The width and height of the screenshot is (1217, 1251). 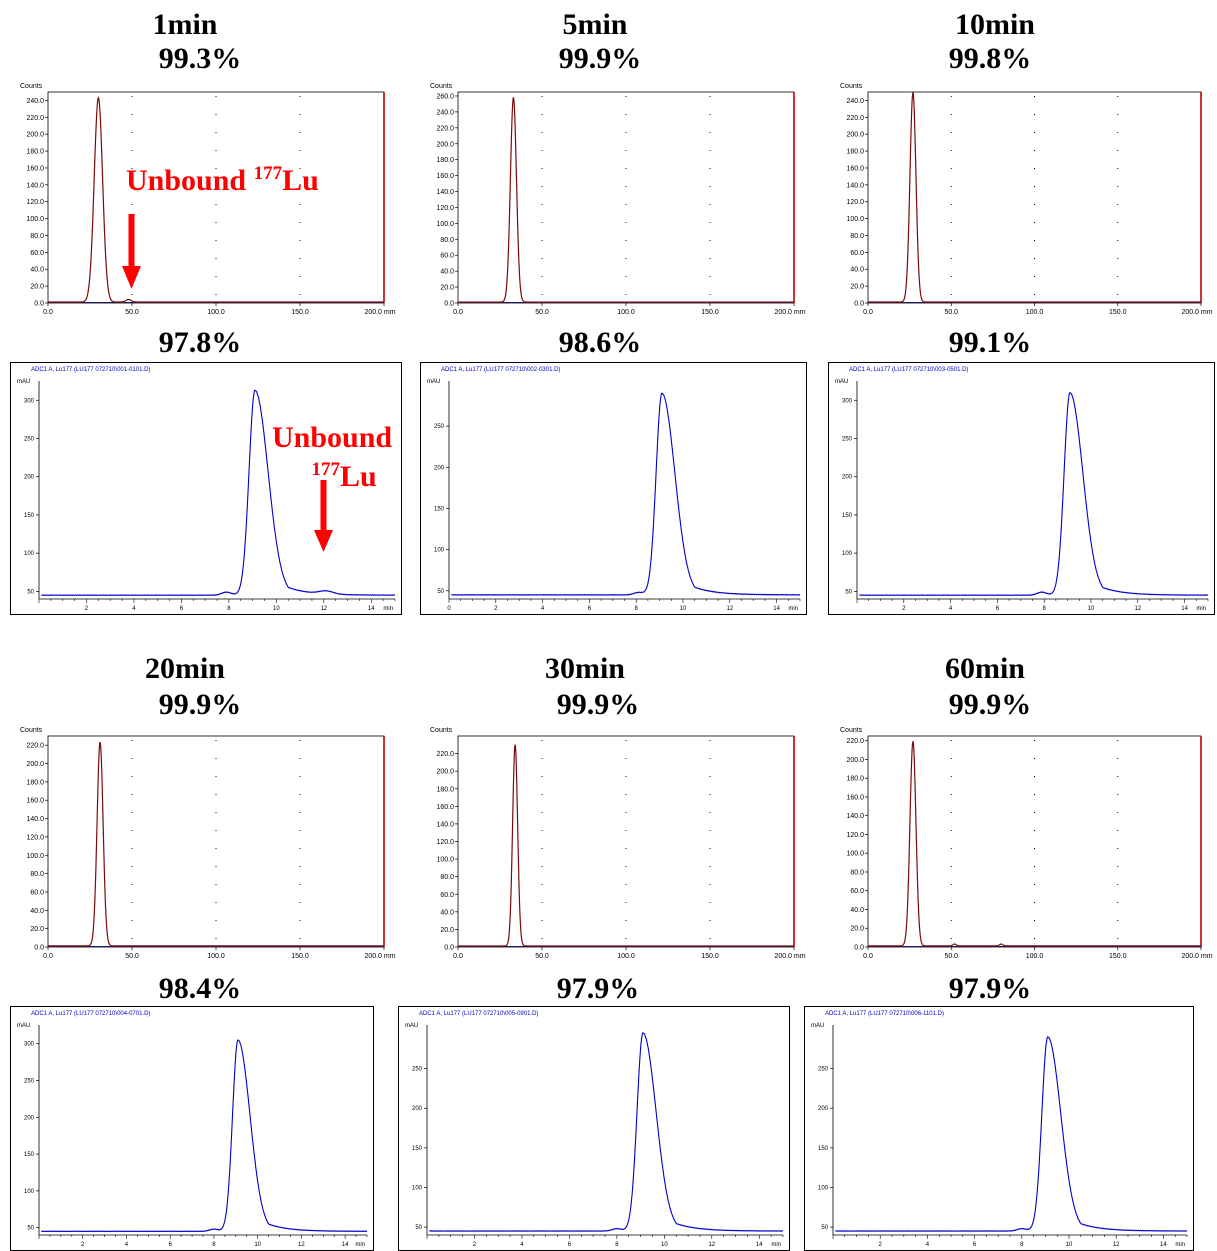 I want to click on arrow-shaft-hplc, so click(x=323, y=506).